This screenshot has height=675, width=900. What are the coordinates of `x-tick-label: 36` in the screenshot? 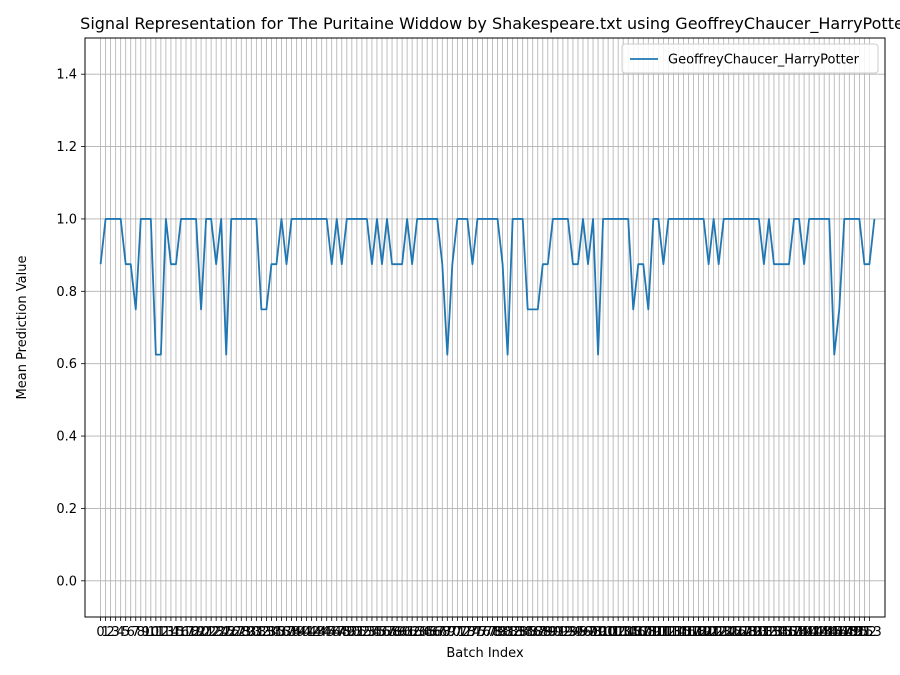 It's located at (281, 632).